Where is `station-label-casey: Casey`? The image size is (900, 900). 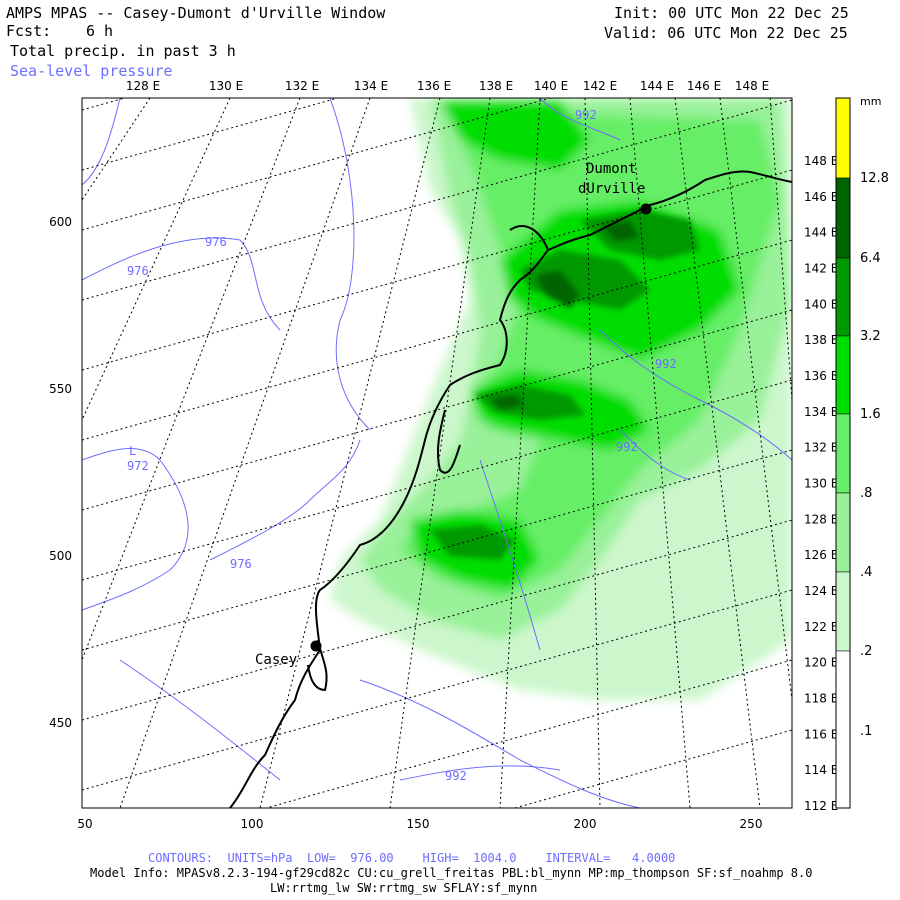
station-label-casey: Casey is located at coordinates (276, 660).